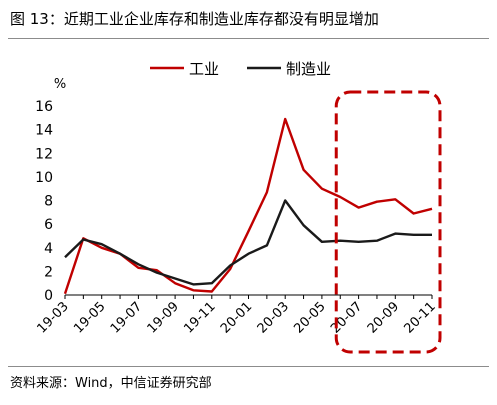 The height and width of the screenshot is (405, 497). I want to click on y-axis-unit: %, so click(60, 84).